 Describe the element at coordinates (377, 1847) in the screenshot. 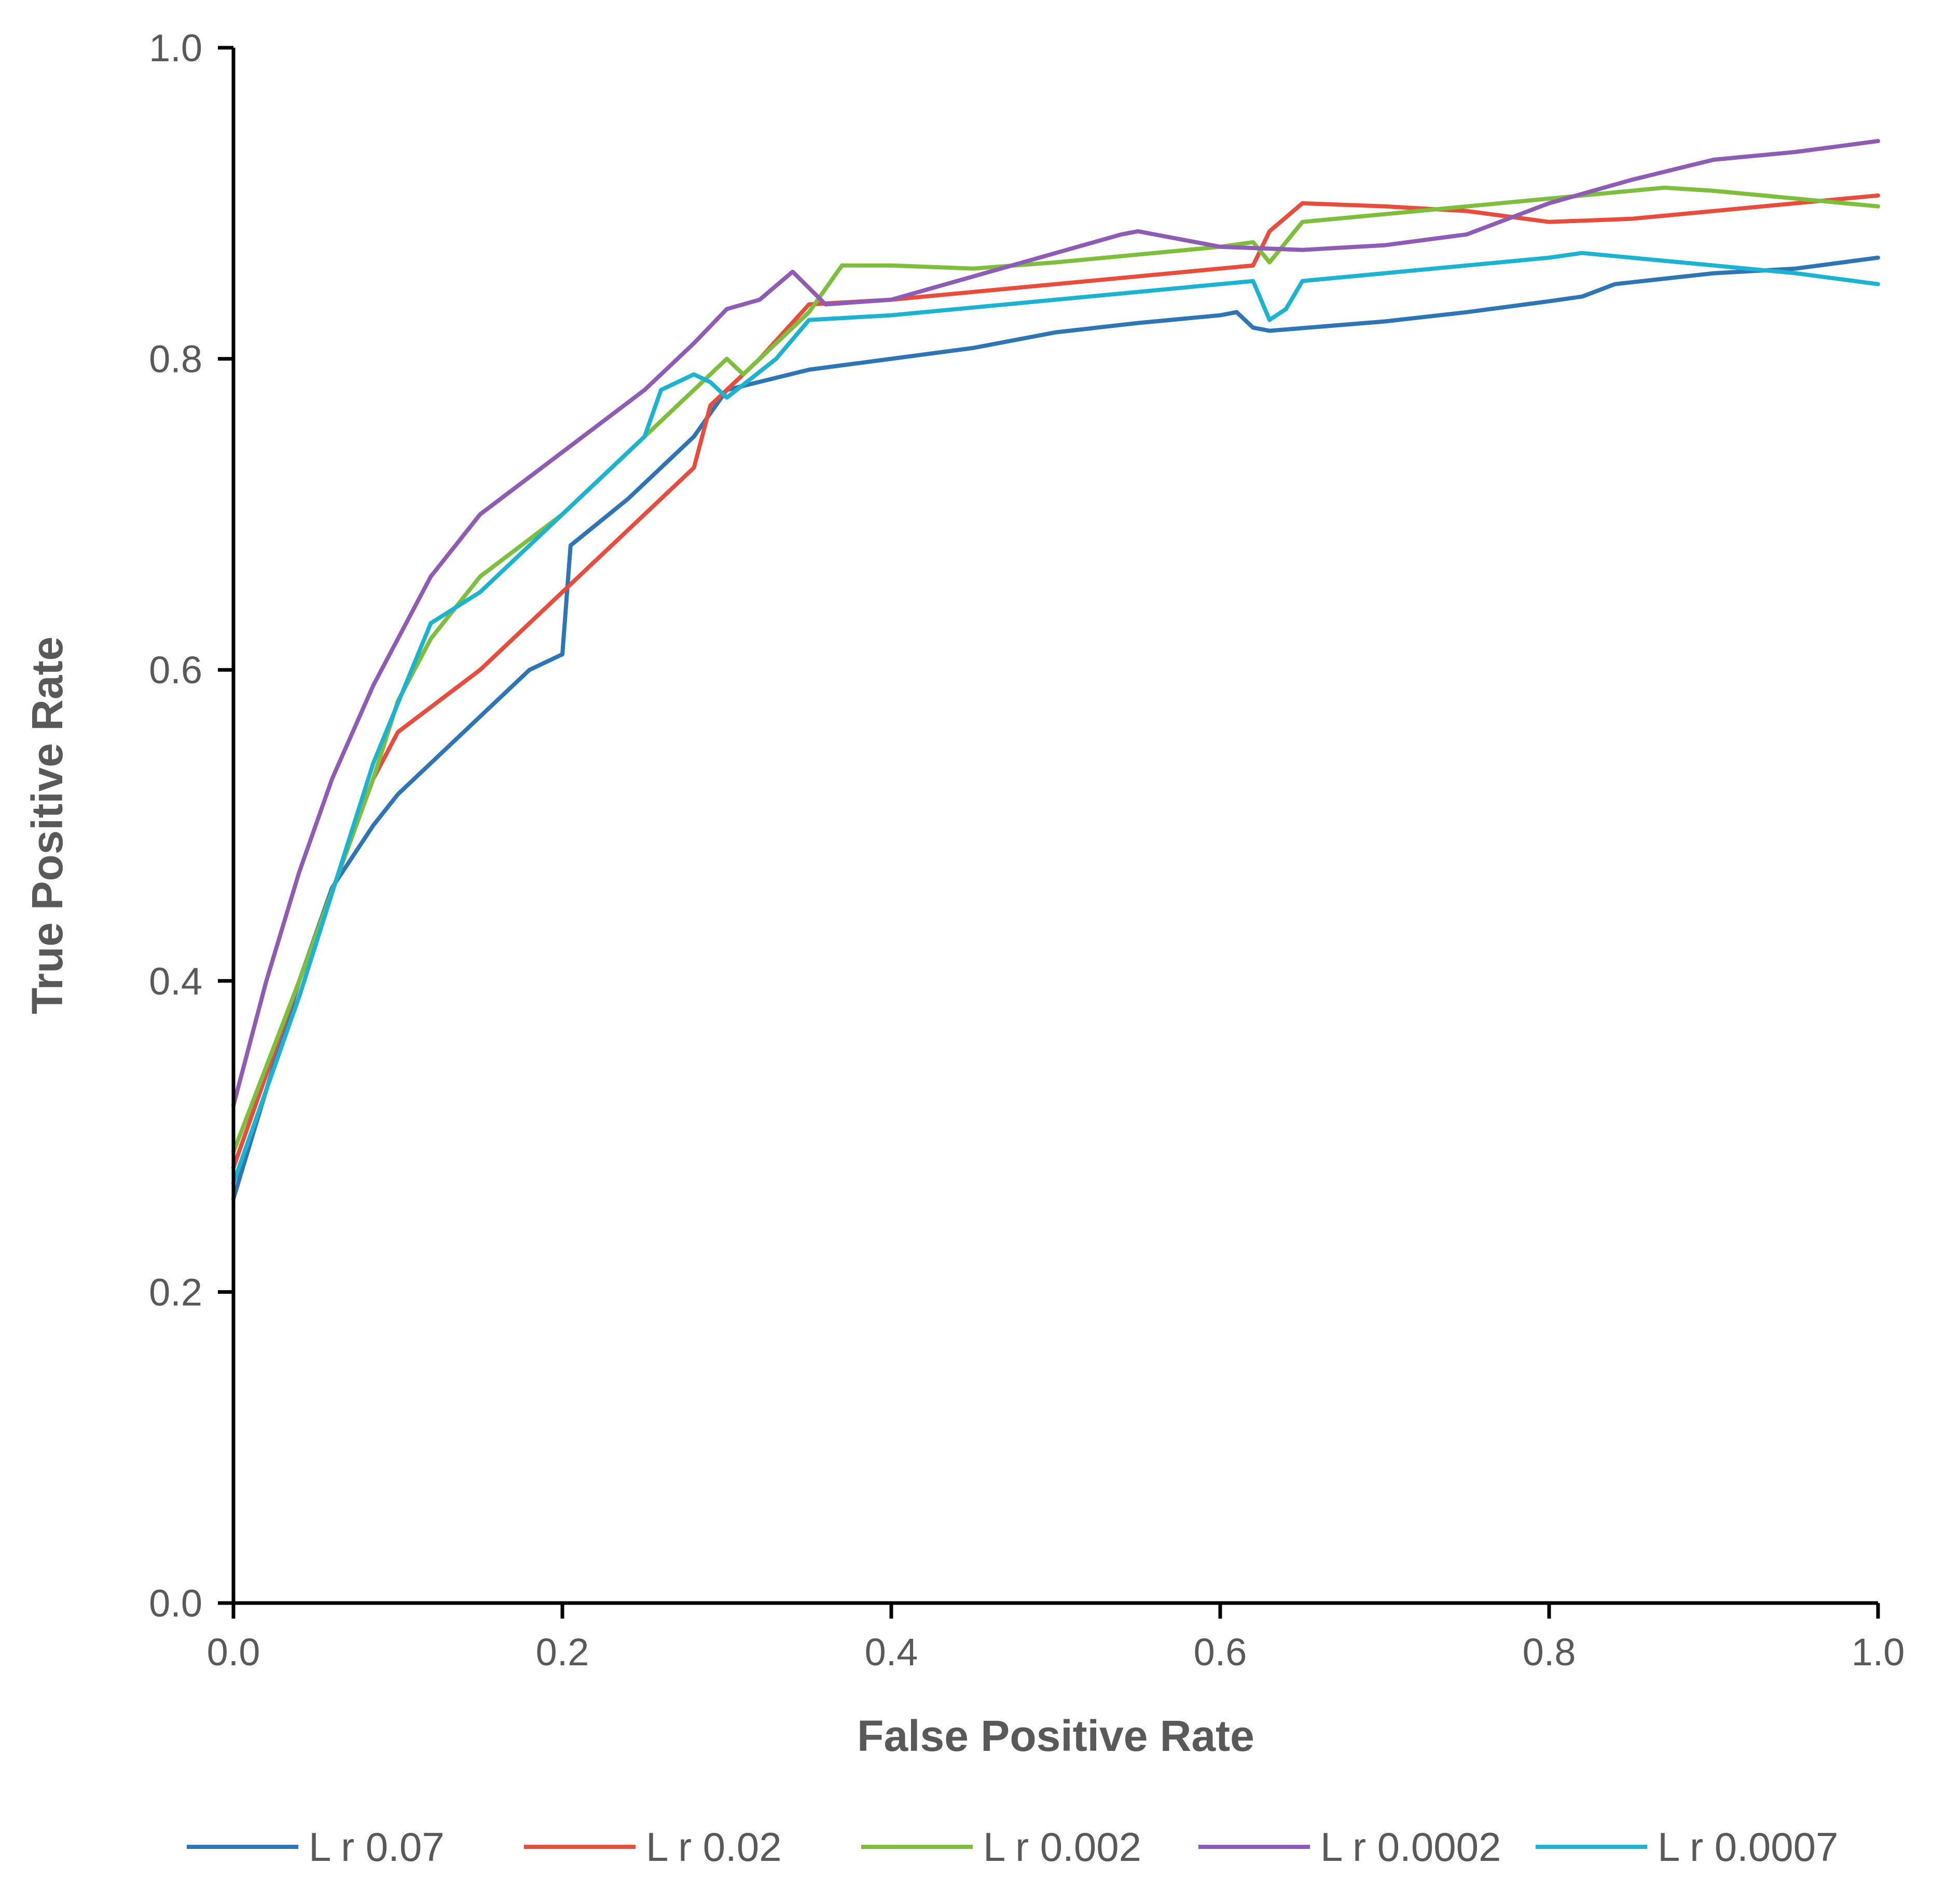

I see `legend-label: L r 0.07` at that location.